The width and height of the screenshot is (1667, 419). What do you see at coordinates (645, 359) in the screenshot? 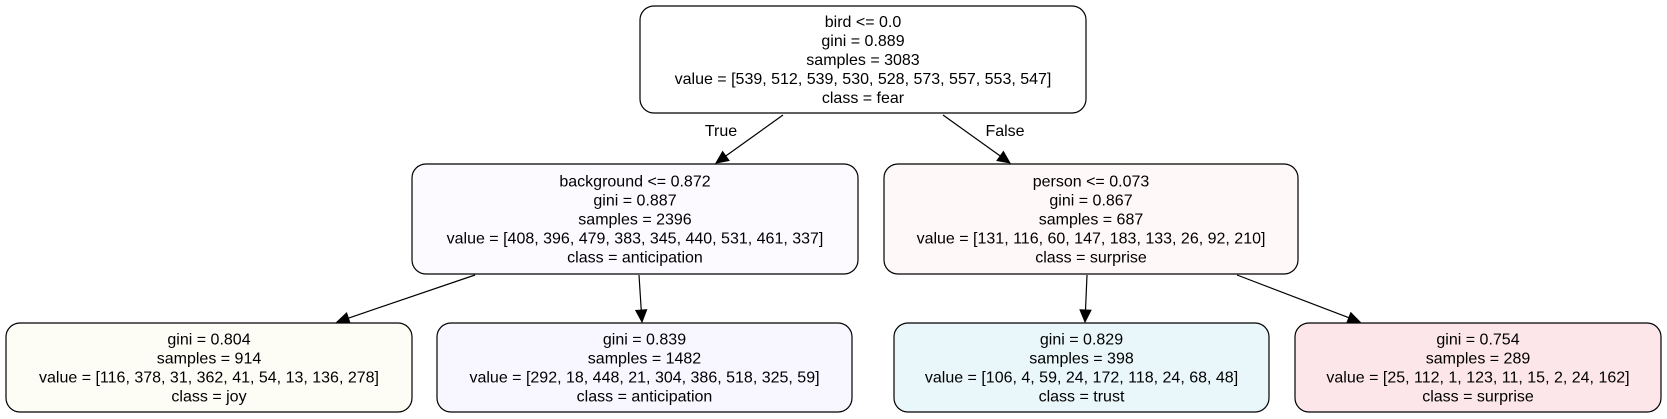
I see `node-text-line: samples = 1482` at bounding box center [645, 359].